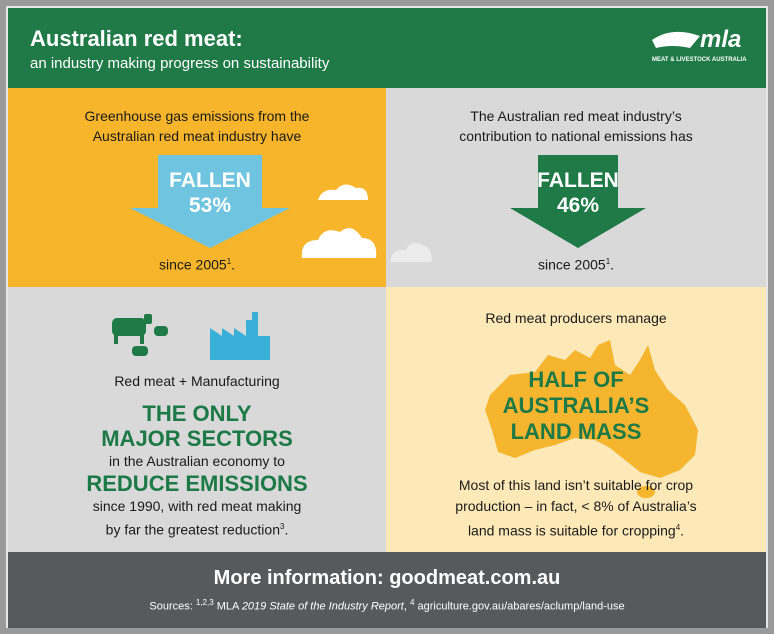 This screenshot has height=634, width=774. Describe the element at coordinates (576, 379) in the screenshot. I see `headline-line: HALF OF` at that location.